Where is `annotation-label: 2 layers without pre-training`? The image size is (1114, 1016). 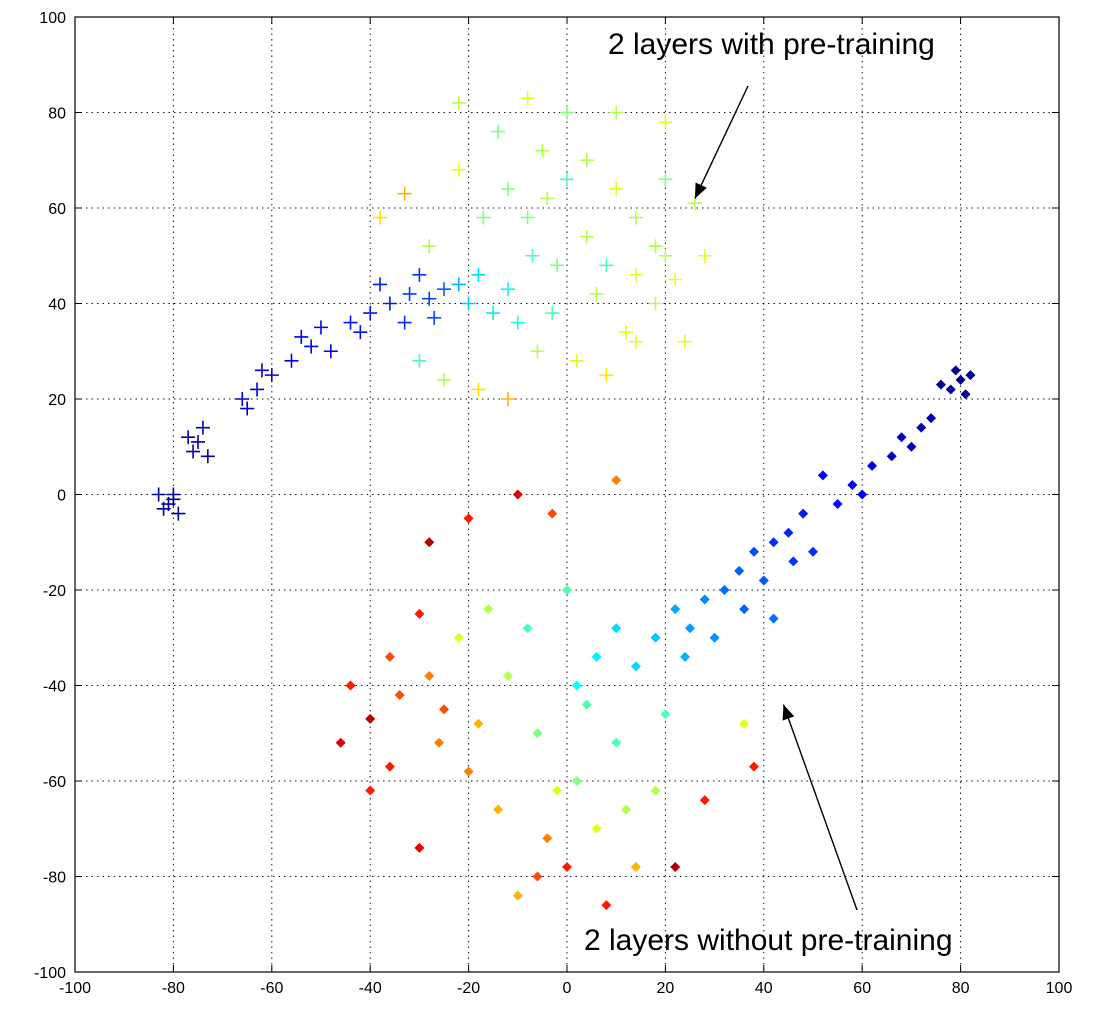
annotation-label: 2 layers without pre-training is located at coordinates (768, 940).